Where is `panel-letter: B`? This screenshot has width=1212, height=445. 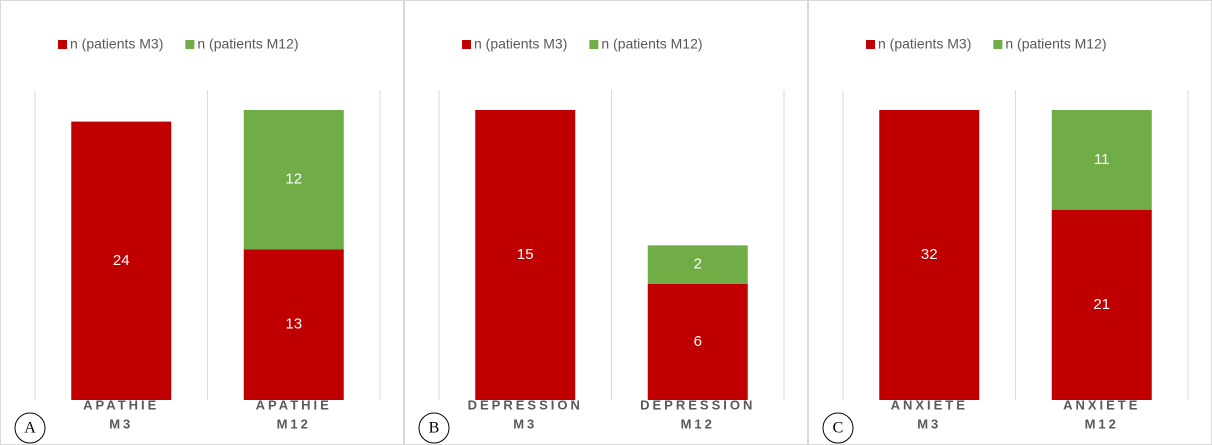 panel-letter: B is located at coordinates (434, 428).